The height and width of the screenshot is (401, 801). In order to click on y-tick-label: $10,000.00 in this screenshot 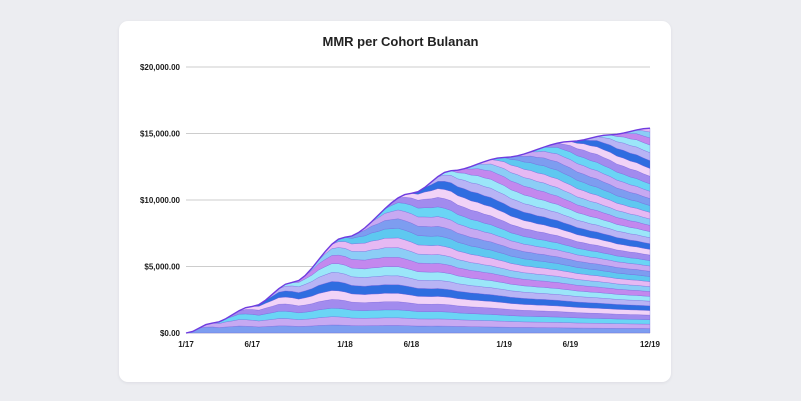, I will do `click(160, 200)`.